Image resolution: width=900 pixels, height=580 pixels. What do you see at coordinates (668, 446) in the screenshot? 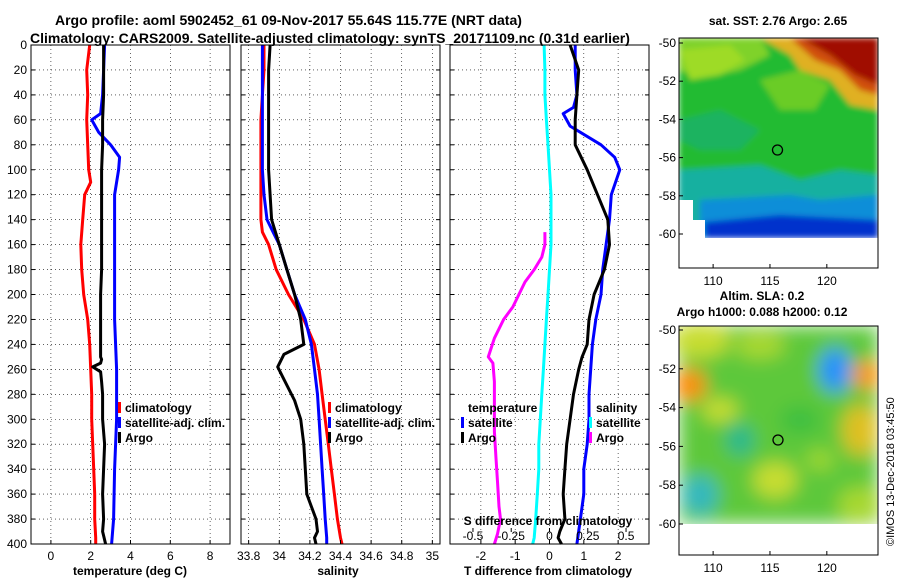
I see `map-y-tick-label: -56` at bounding box center [668, 446].